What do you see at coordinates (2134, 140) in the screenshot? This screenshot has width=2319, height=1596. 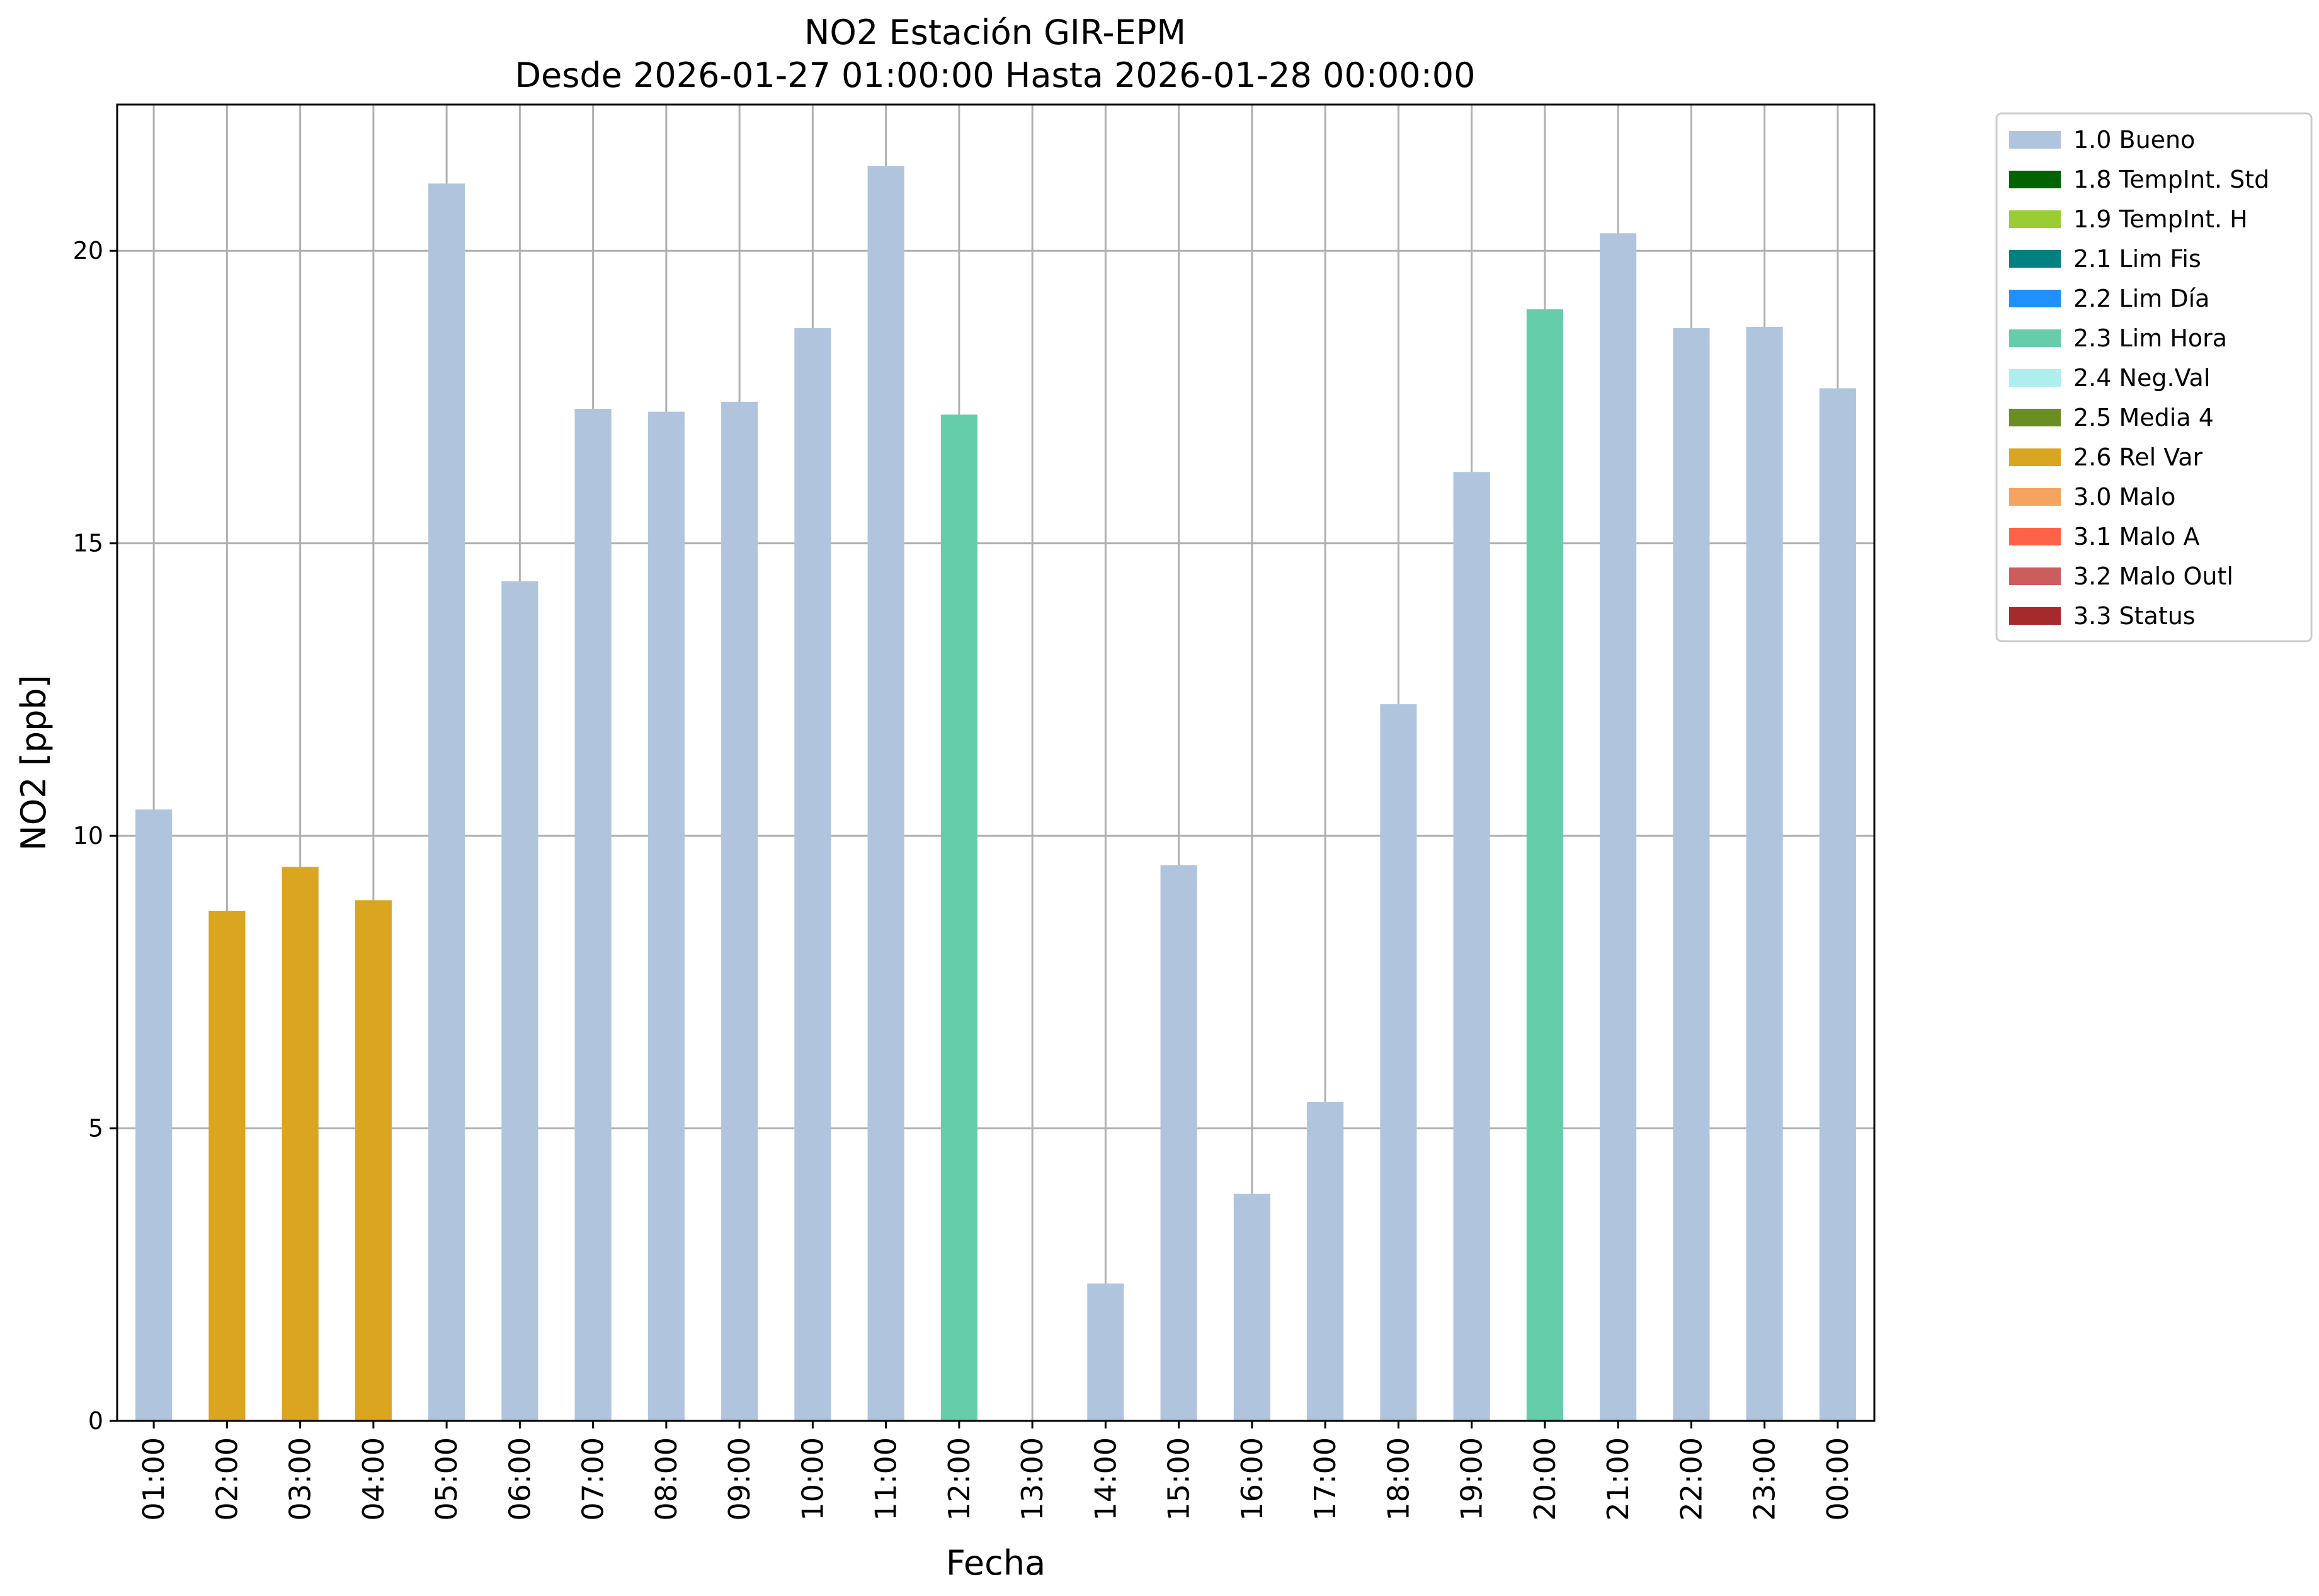 I see `legend-label: 1.0 Bueno` at bounding box center [2134, 140].